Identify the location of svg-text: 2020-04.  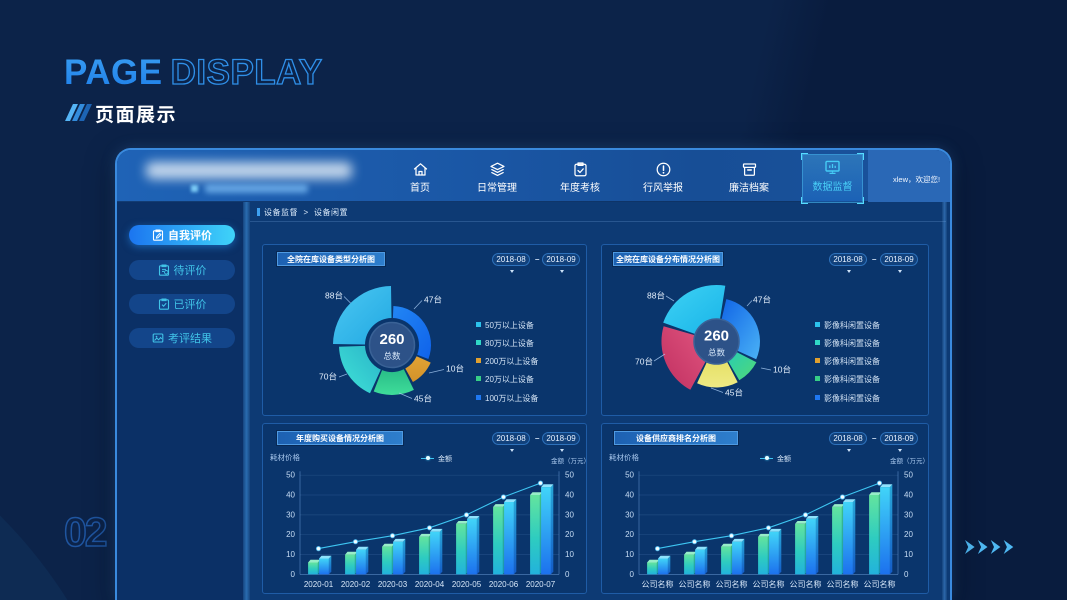
(430, 584).